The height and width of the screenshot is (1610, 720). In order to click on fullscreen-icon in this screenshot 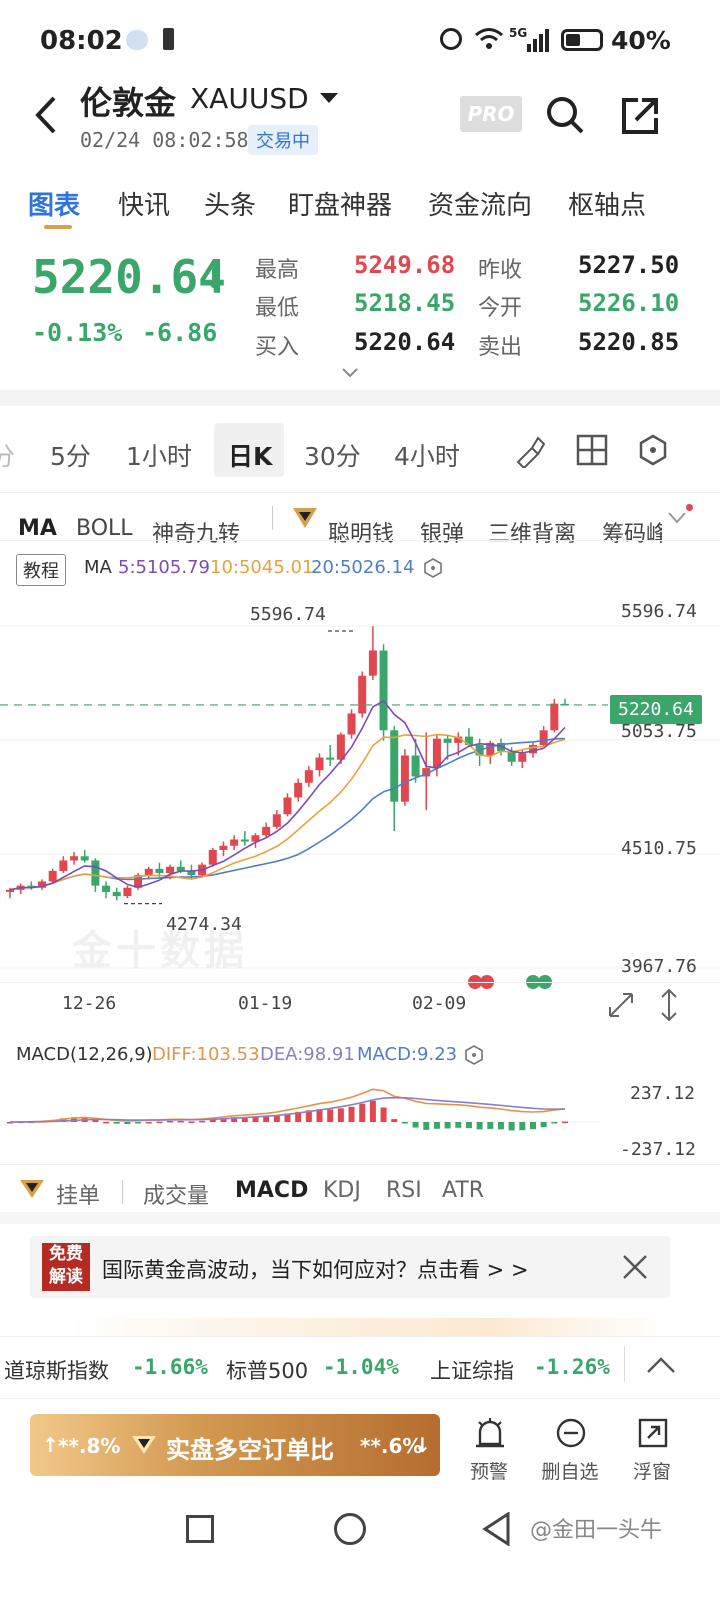, I will do `click(621, 1005)`.